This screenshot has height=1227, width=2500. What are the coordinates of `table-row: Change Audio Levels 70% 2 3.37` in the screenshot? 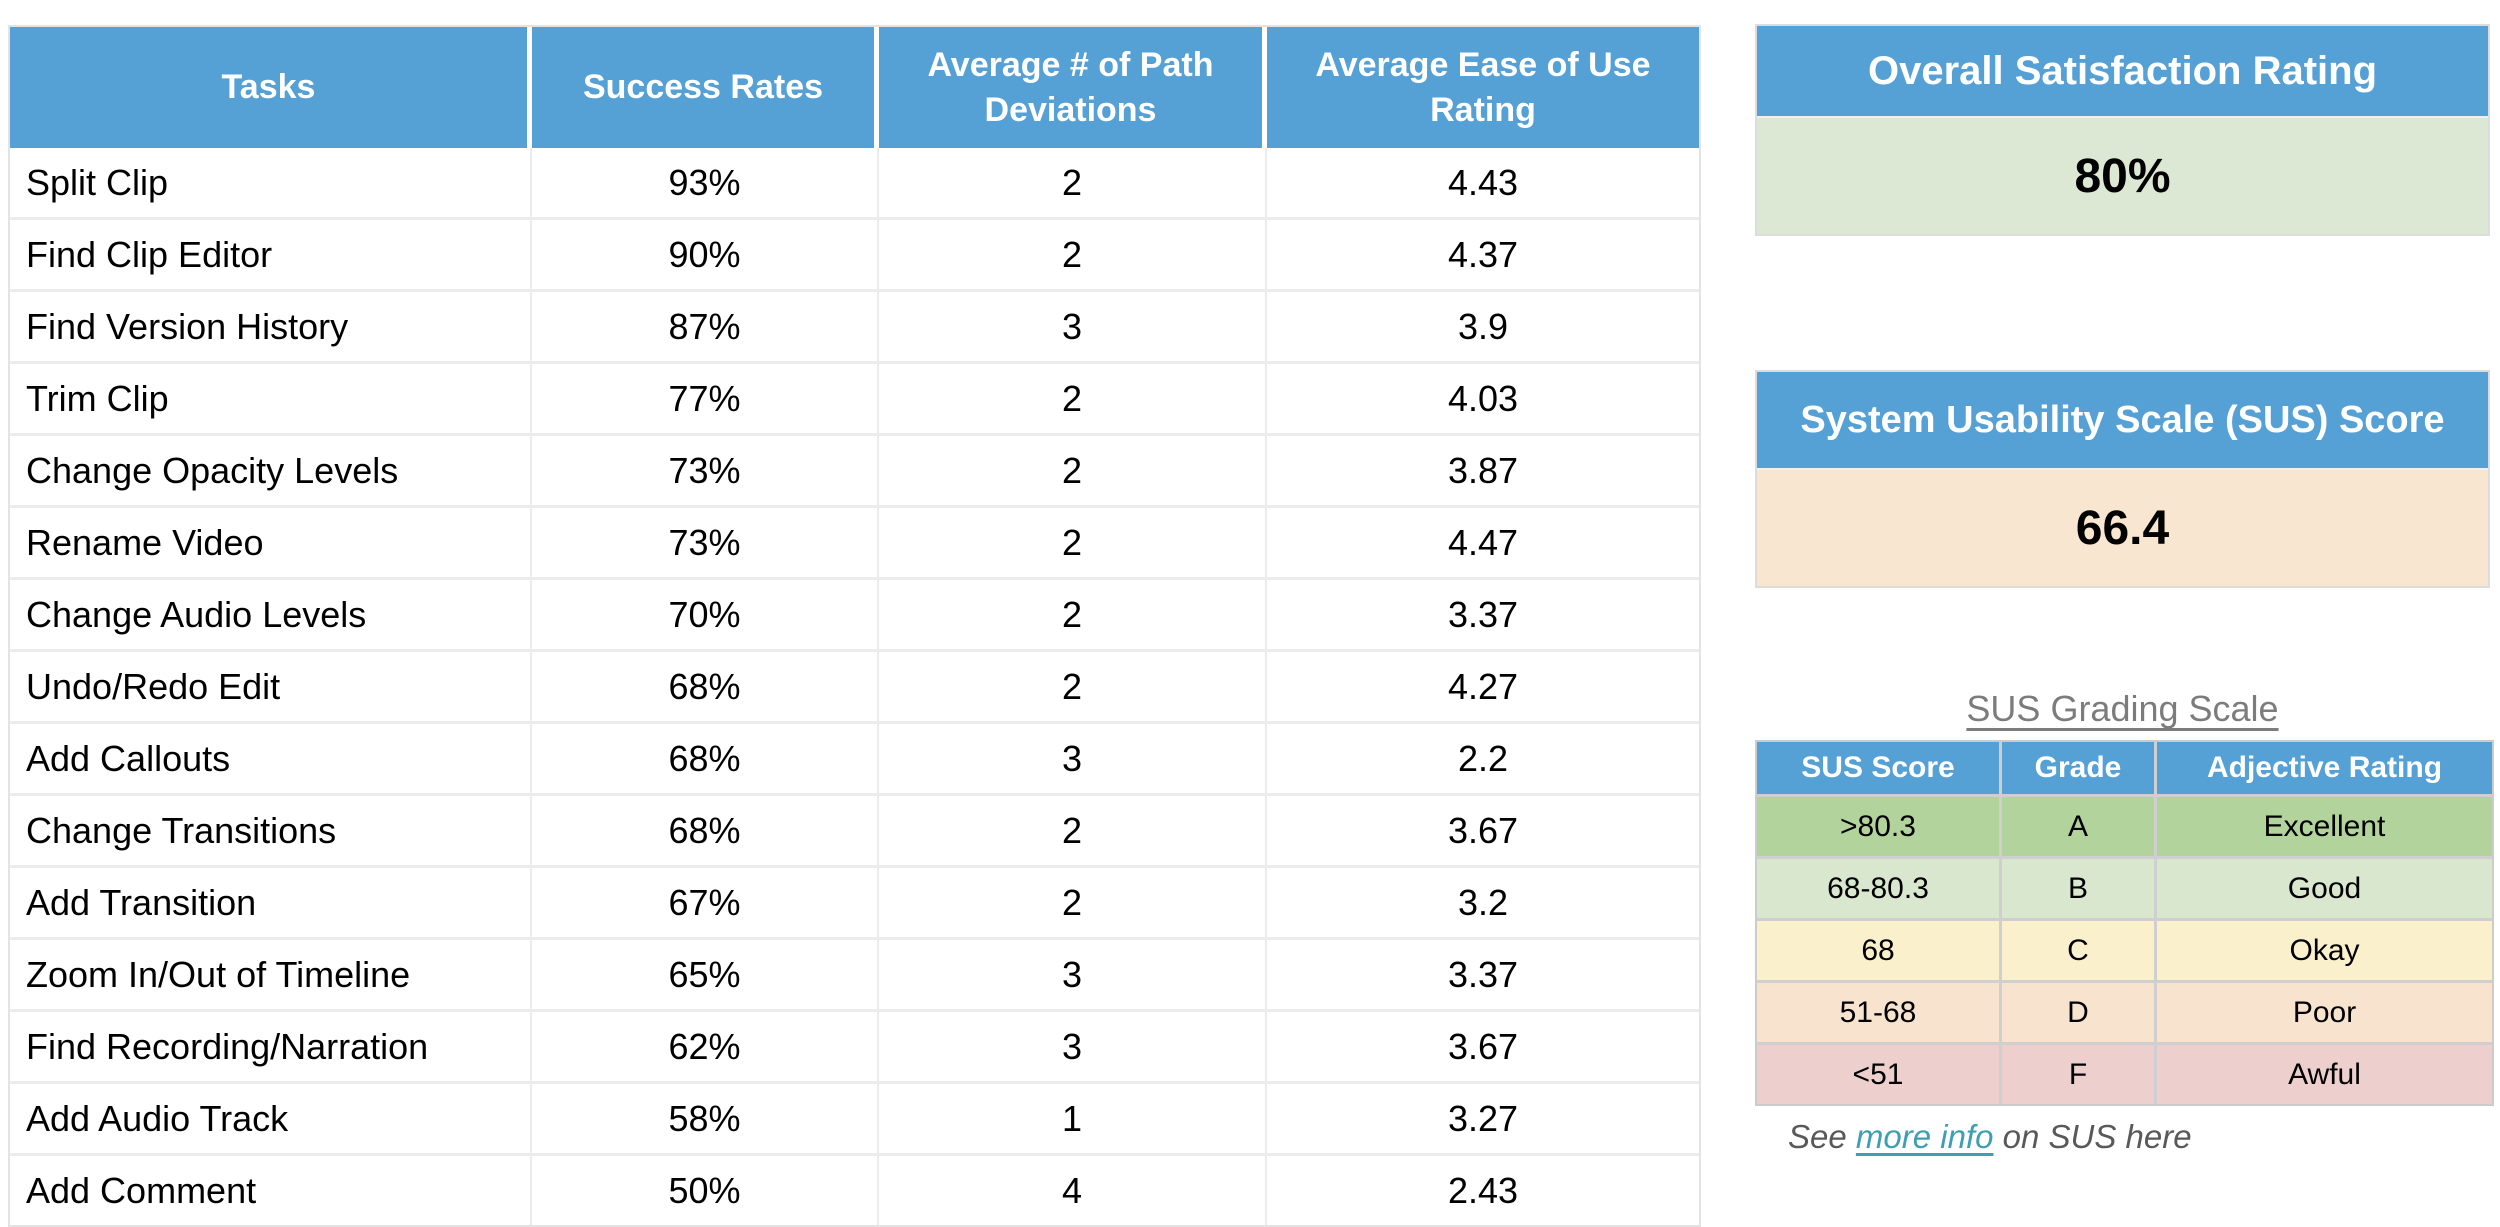 It's located at (854, 616).